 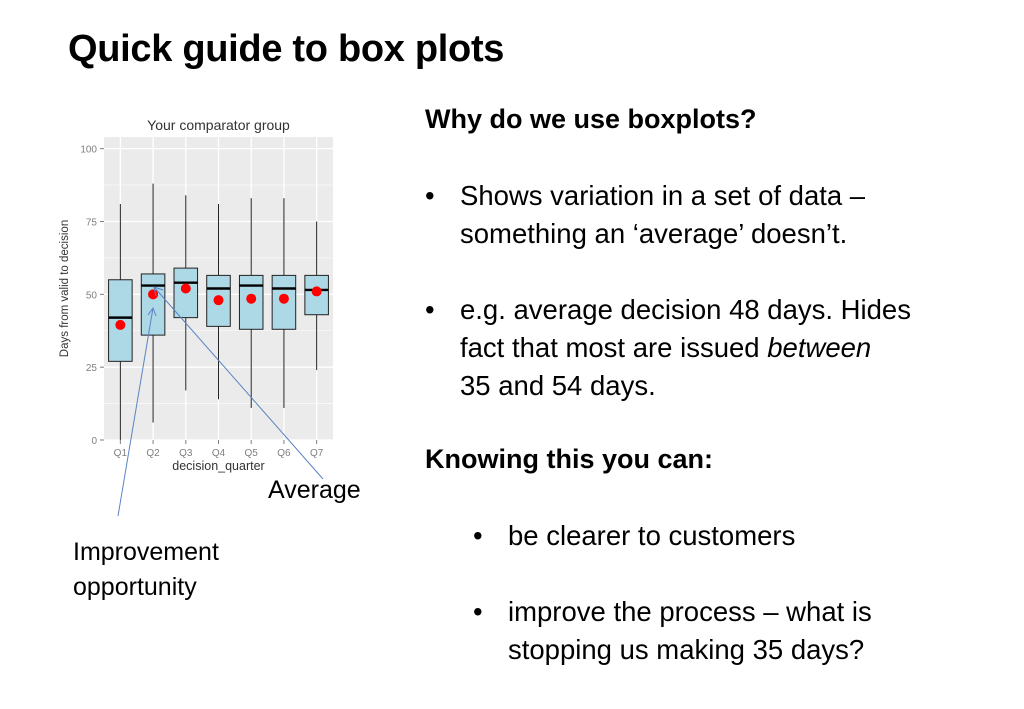 What do you see at coordinates (186, 453) in the screenshot?
I see `x-tick-label: Q3` at bounding box center [186, 453].